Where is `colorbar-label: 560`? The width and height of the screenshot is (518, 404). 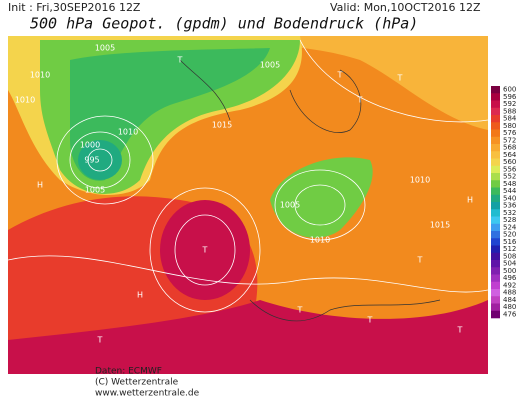 colorbar-label: 560 is located at coordinates (509, 162).